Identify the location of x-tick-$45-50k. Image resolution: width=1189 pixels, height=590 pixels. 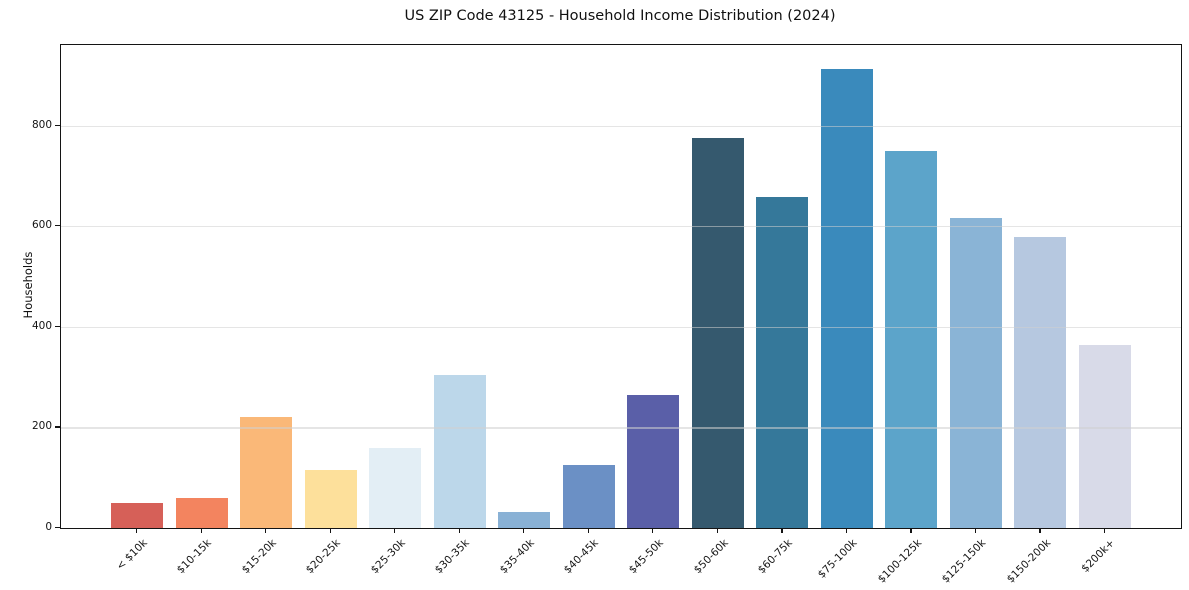
(653, 530).